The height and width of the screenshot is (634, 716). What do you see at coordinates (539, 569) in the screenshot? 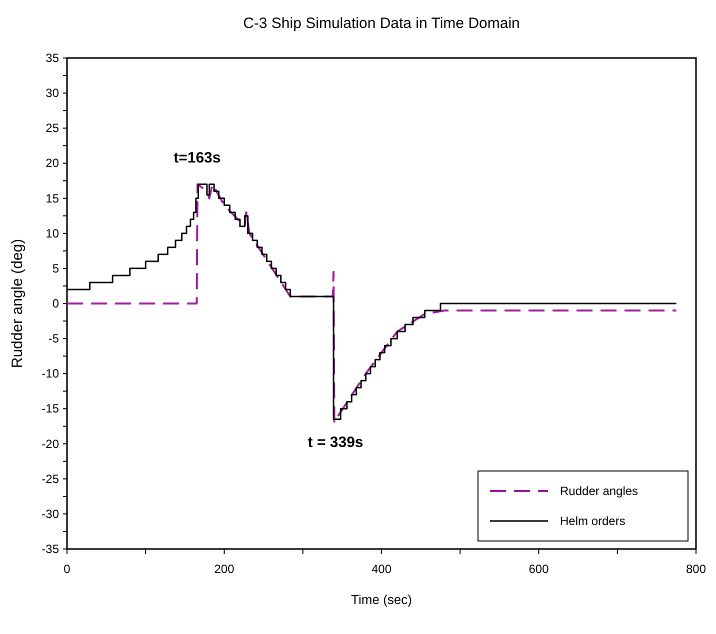
I see `x-tick-label: 600` at bounding box center [539, 569].